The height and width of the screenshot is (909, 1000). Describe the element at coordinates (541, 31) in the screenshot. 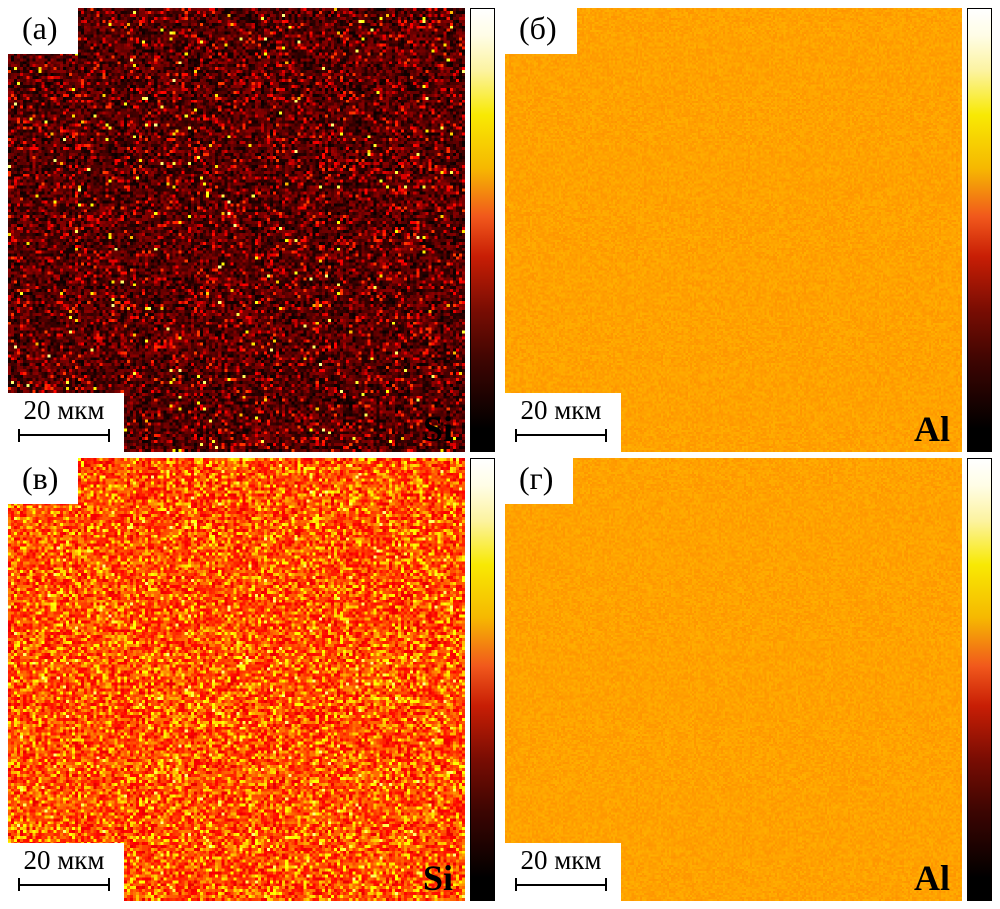

I see `panel-label: (б)` at that location.